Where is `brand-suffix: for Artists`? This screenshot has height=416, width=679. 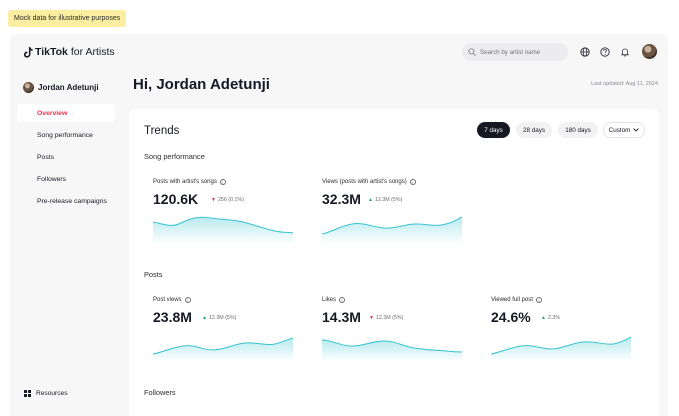
brand-suffix: for Artists is located at coordinates (92, 52).